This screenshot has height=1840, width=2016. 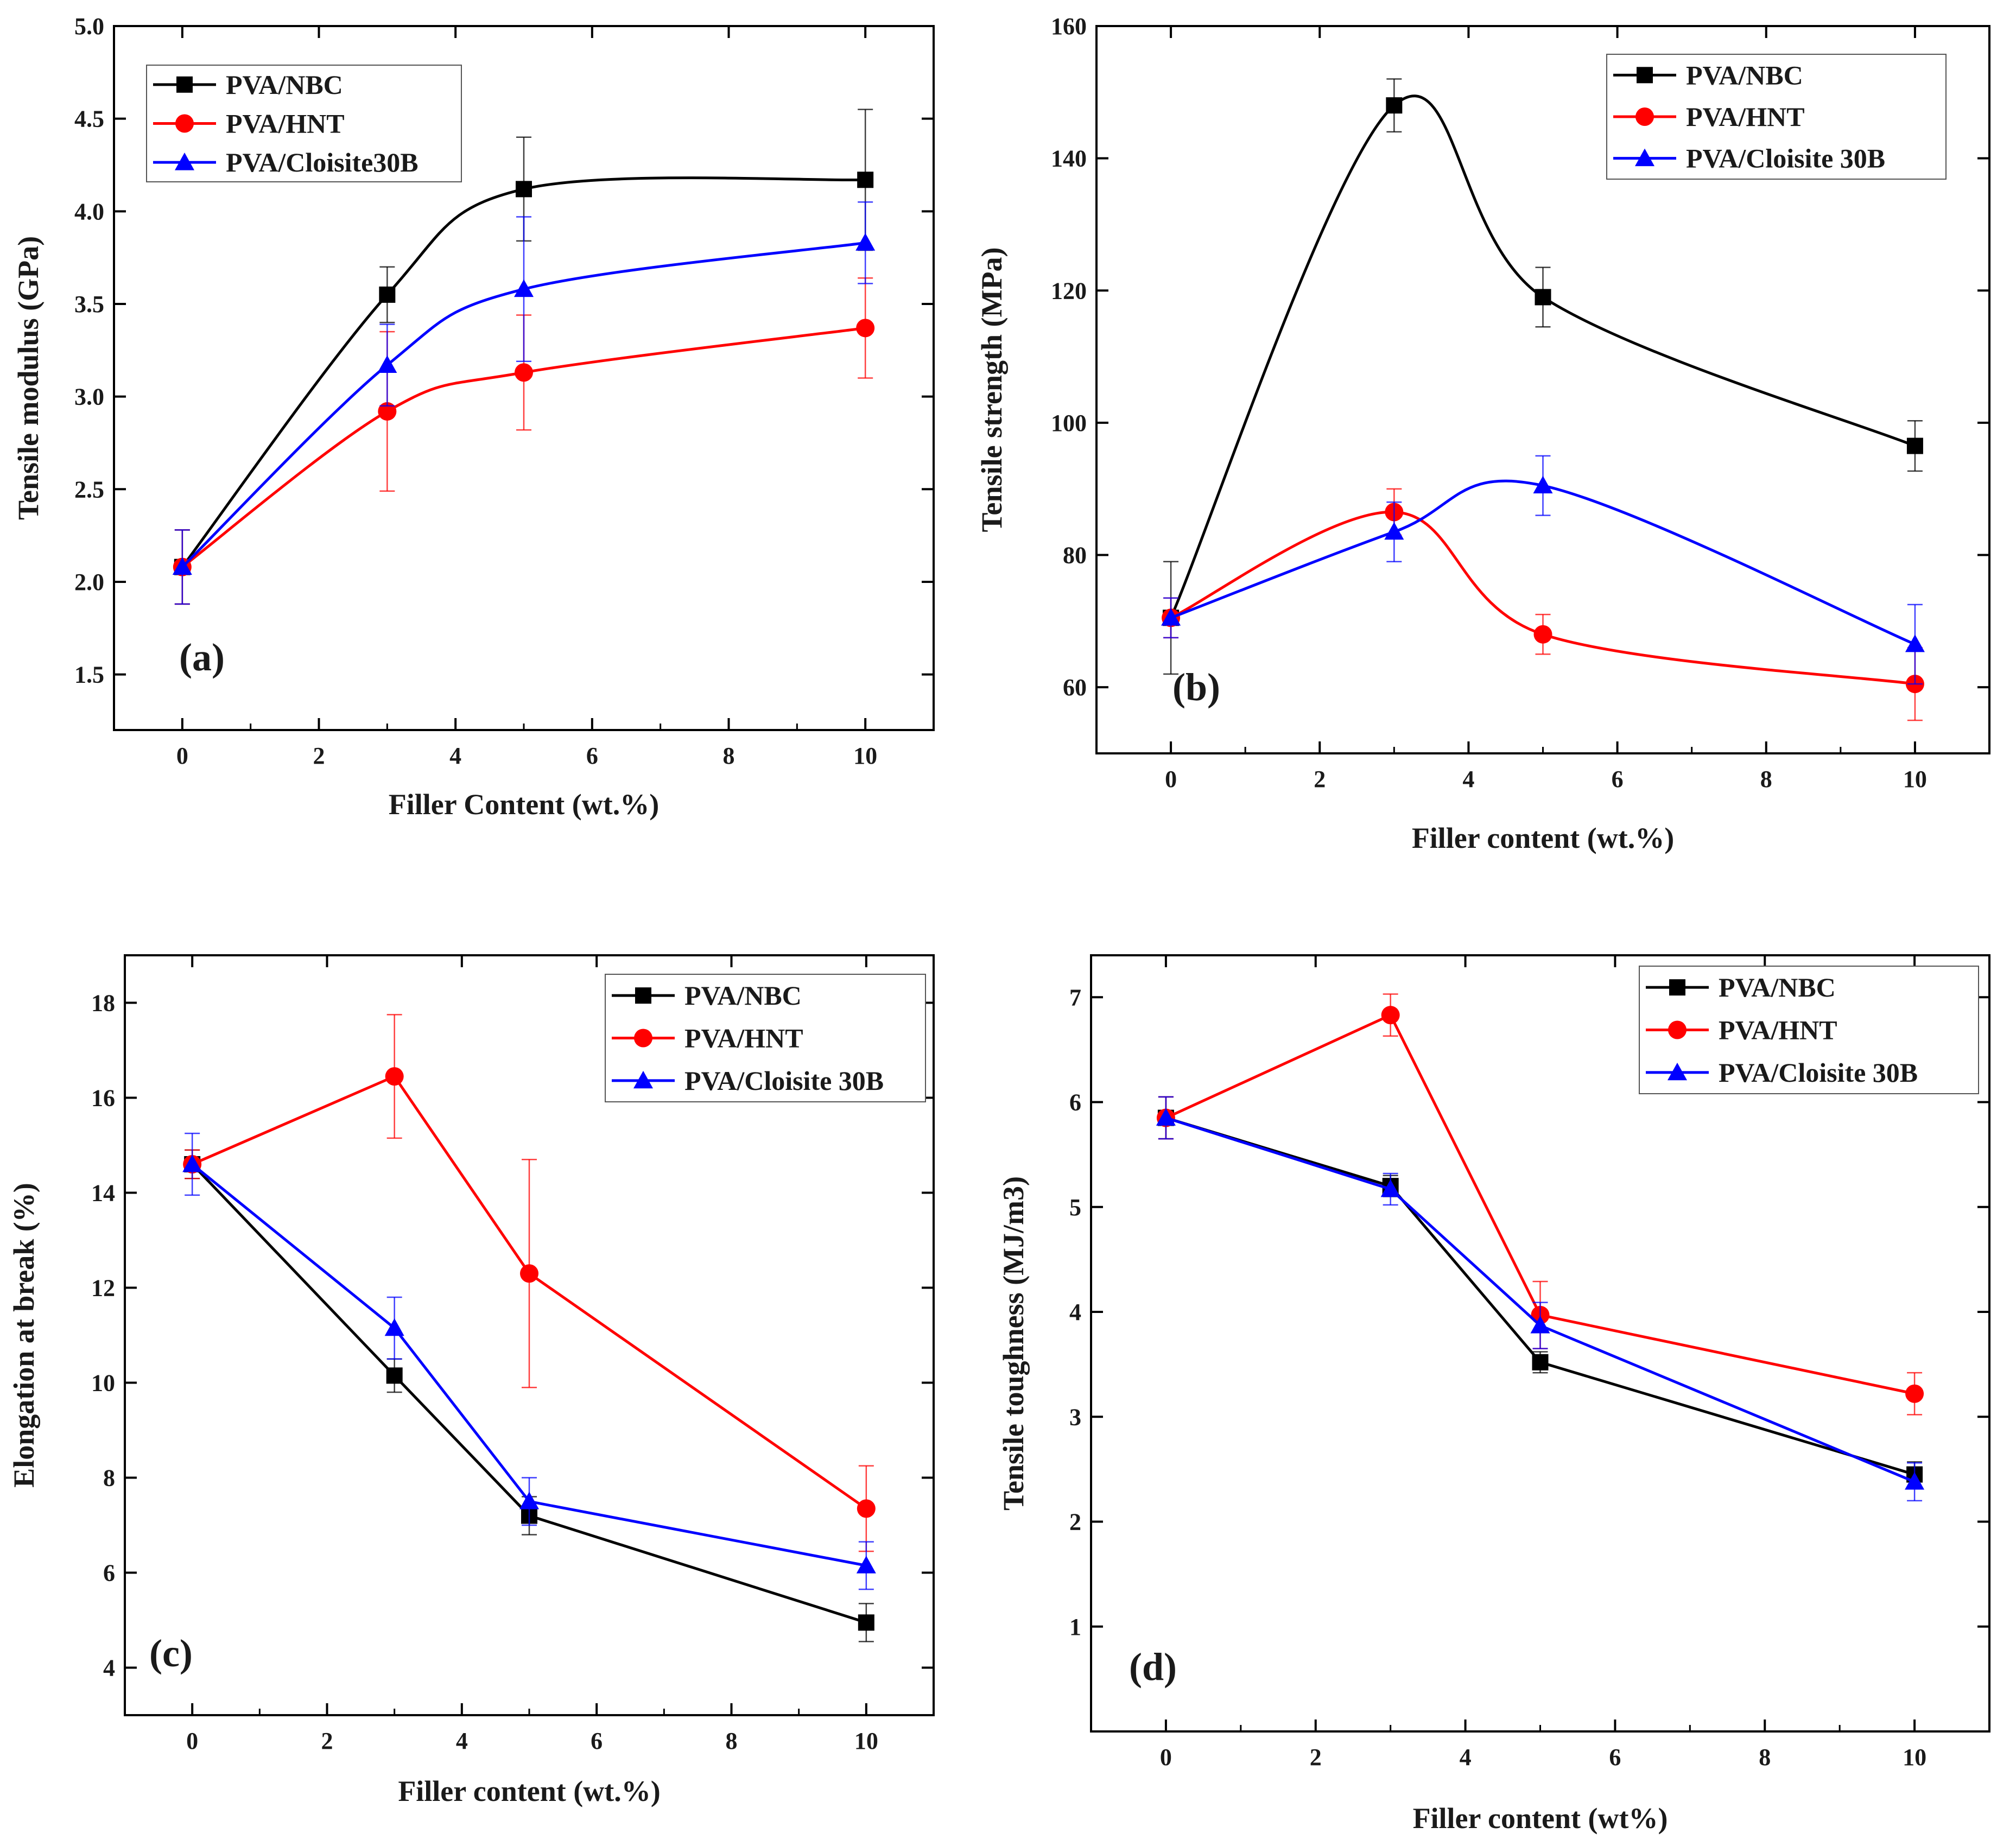 I want to click on y-tick-label: 3.0, so click(x=89, y=397).